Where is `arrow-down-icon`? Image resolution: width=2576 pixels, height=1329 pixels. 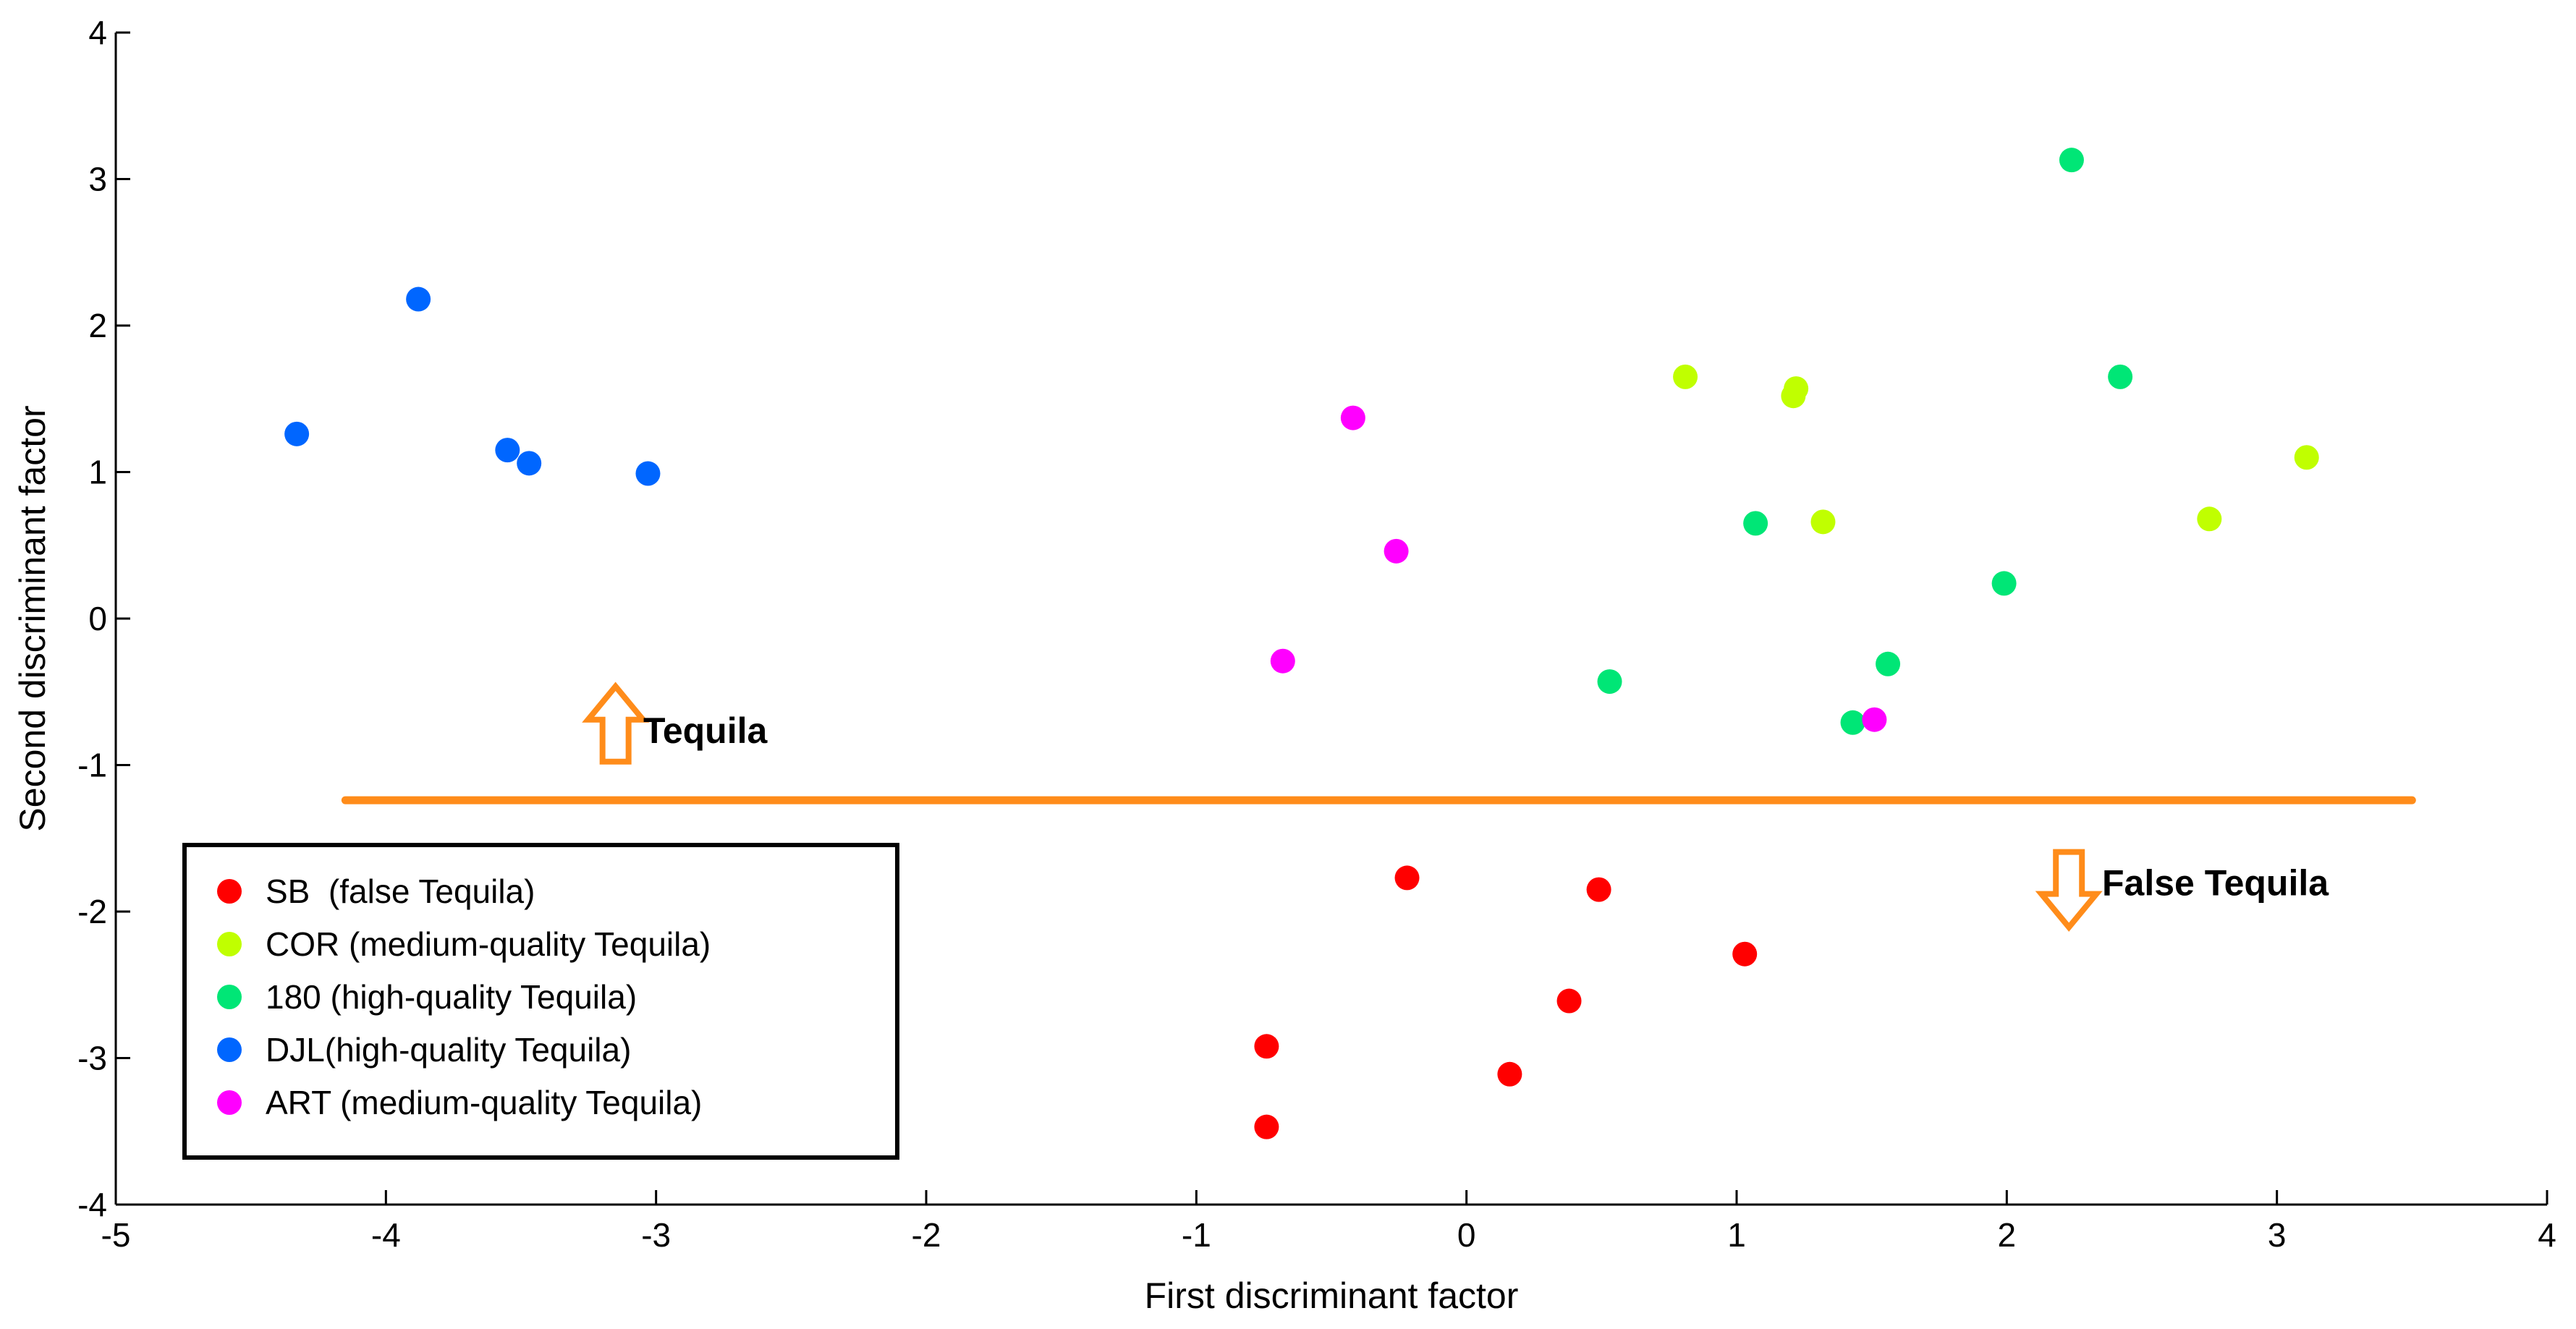 arrow-down-icon is located at coordinates (2069, 890).